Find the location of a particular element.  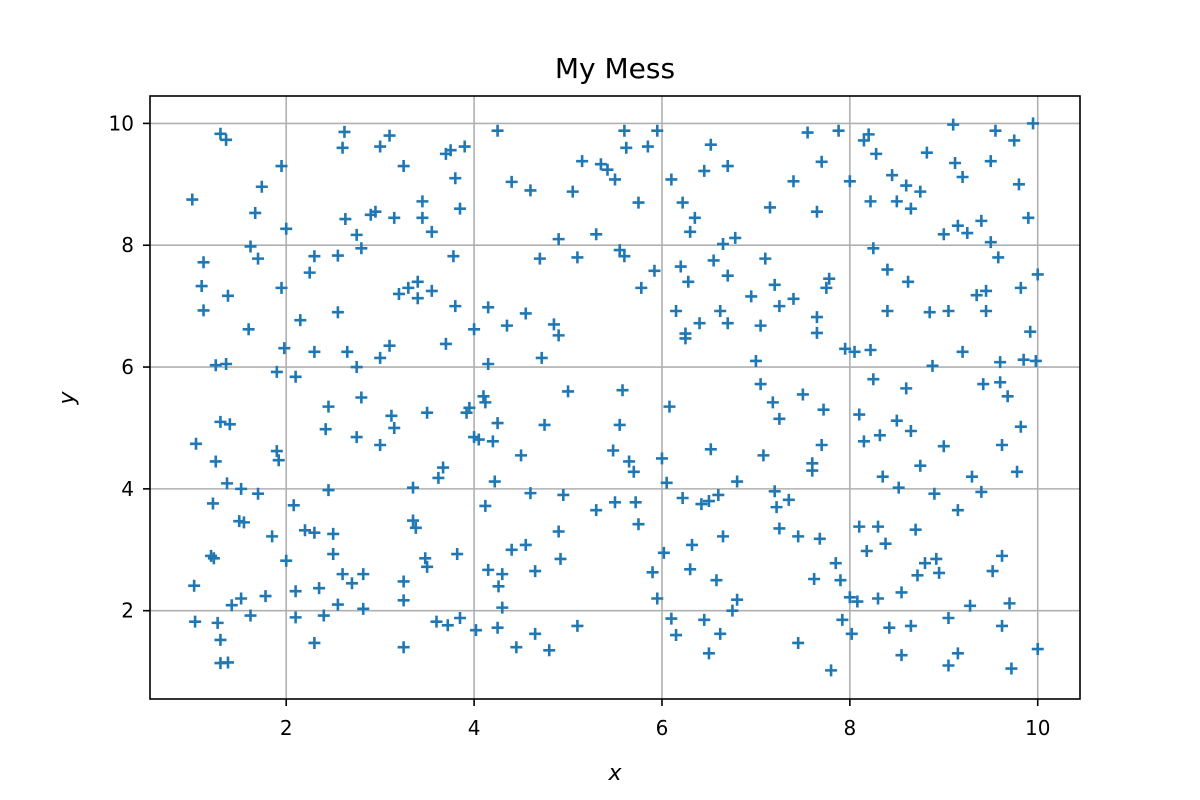

x-axis-label: x is located at coordinates (614, 773).